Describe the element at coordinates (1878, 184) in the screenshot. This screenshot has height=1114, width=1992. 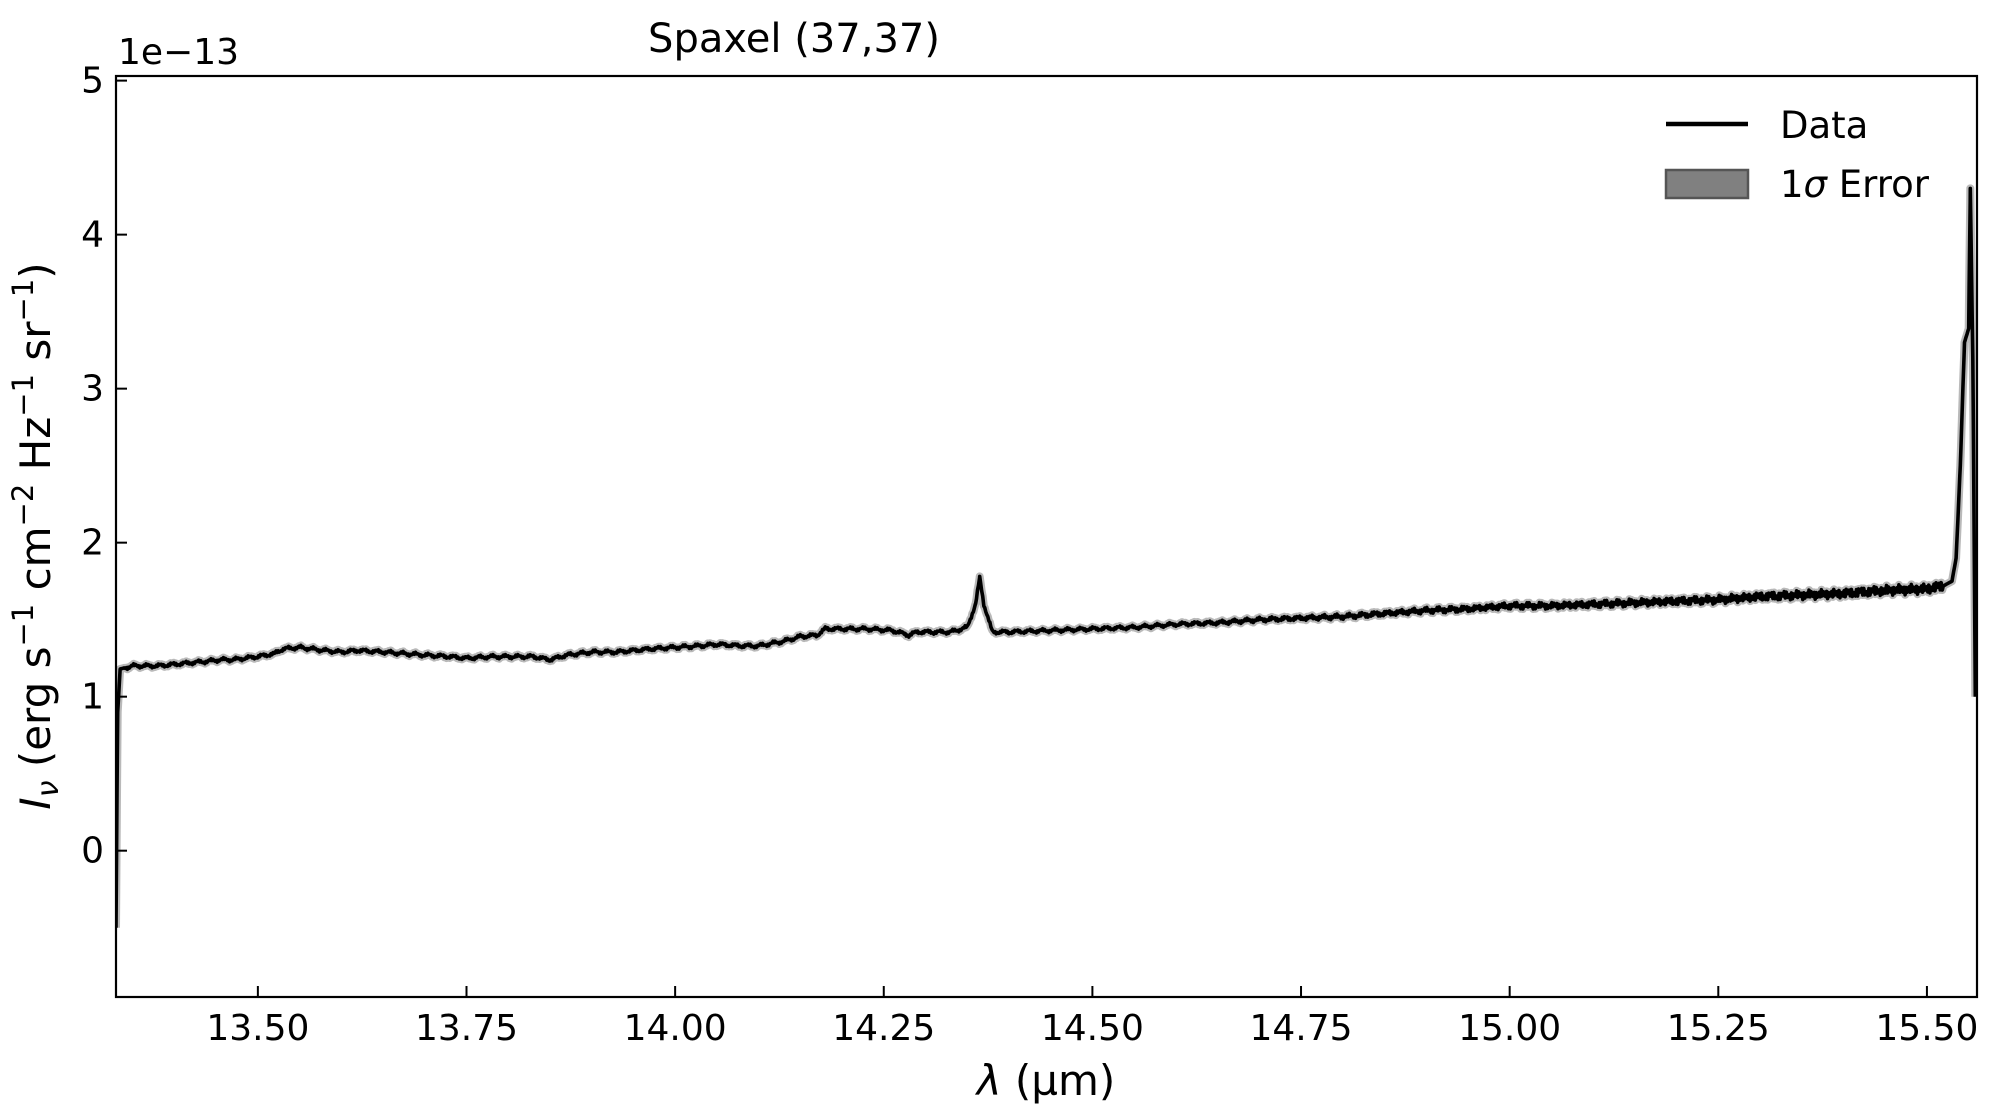
I see `legend-error-suffix: Error` at that location.